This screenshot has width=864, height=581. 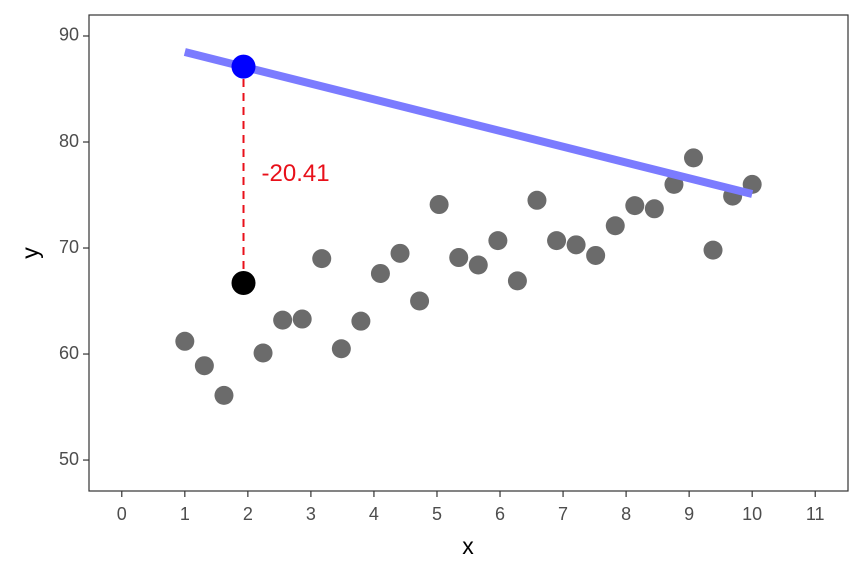 I want to click on fitted-point, so click(x=243, y=66).